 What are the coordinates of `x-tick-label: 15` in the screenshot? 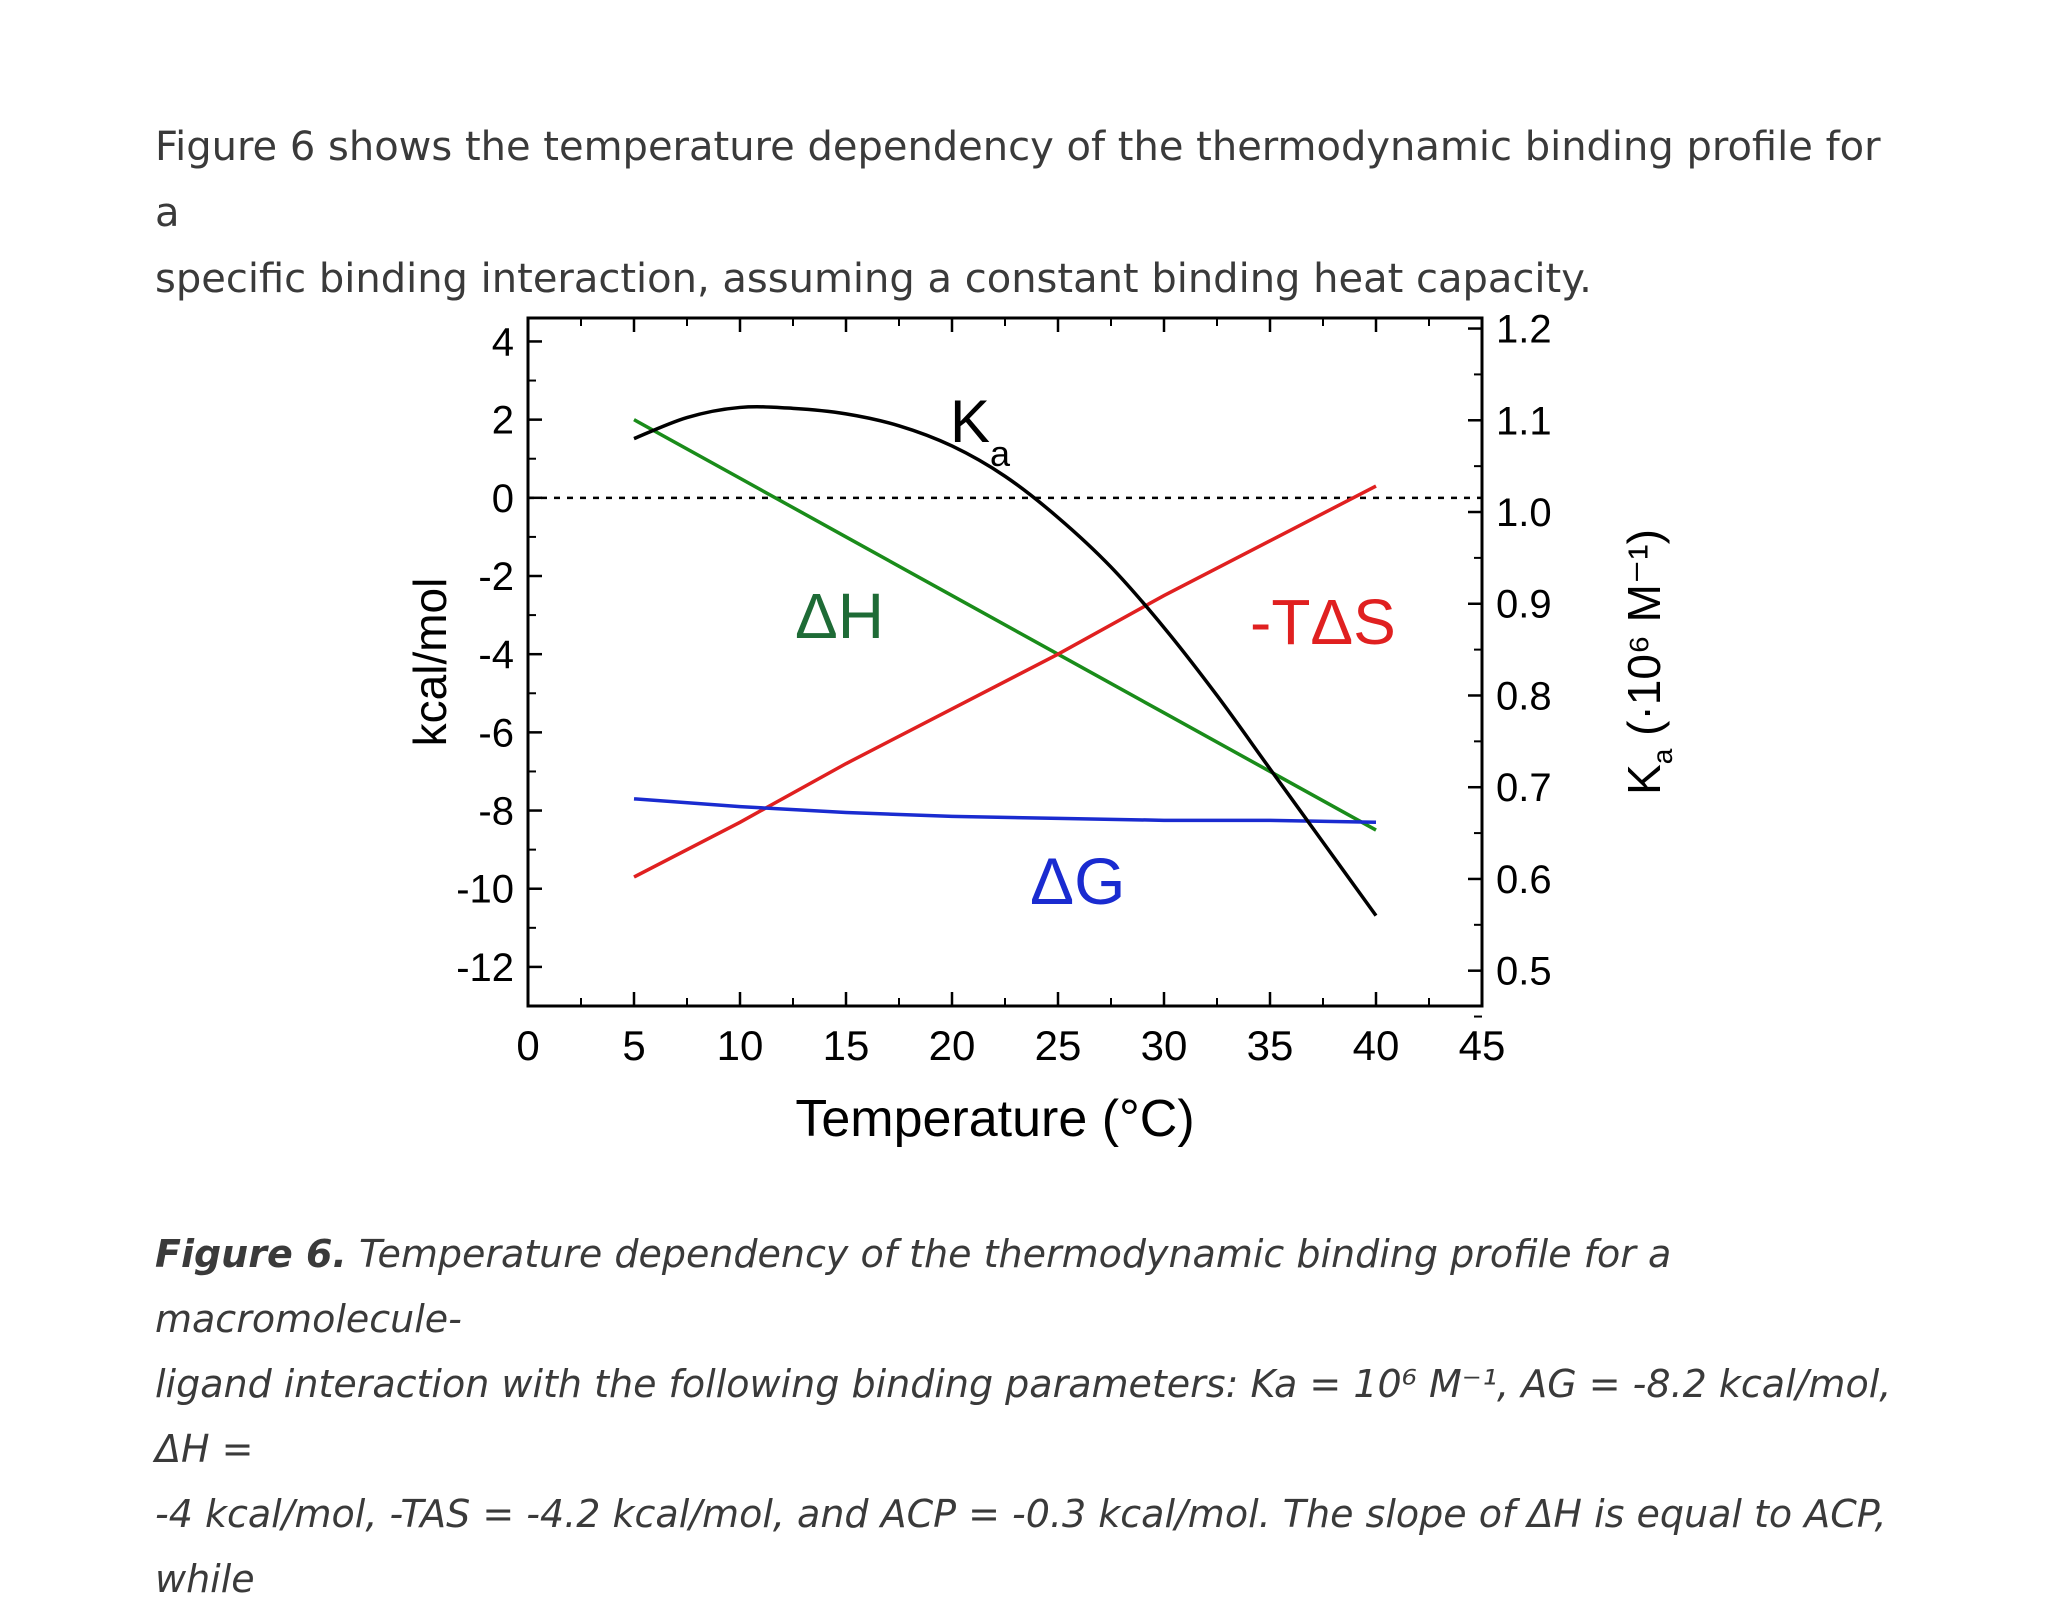 It's located at (846, 1045).